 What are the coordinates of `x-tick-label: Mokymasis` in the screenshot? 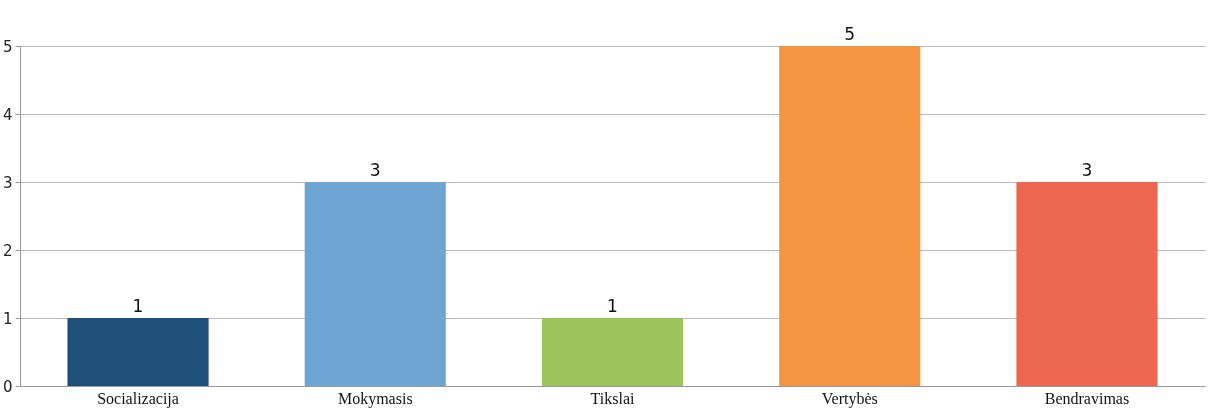 It's located at (375, 398).